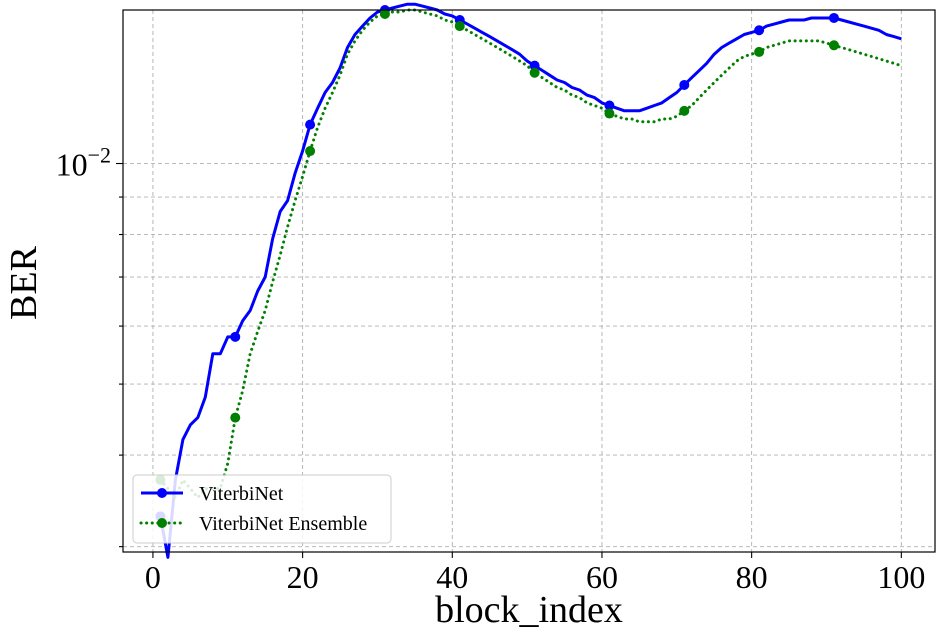 Image resolution: width=946 pixels, height=641 pixels. I want to click on y-tick-label-major: 10−2, so click(83, 163).